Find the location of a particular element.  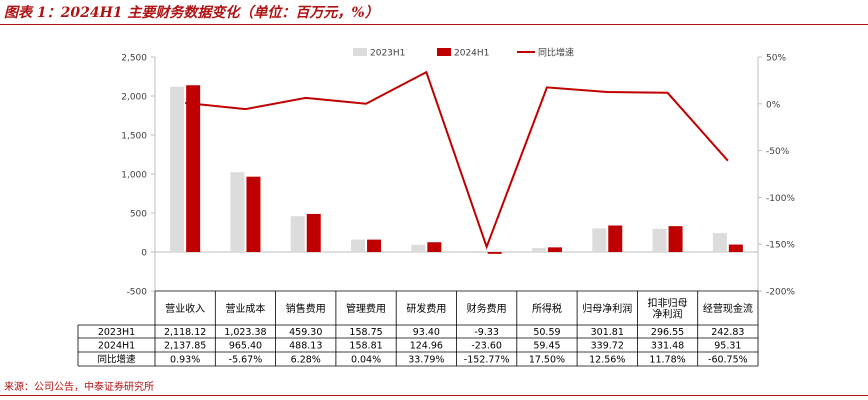

table-value: 459.30 is located at coordinates (305, 332).